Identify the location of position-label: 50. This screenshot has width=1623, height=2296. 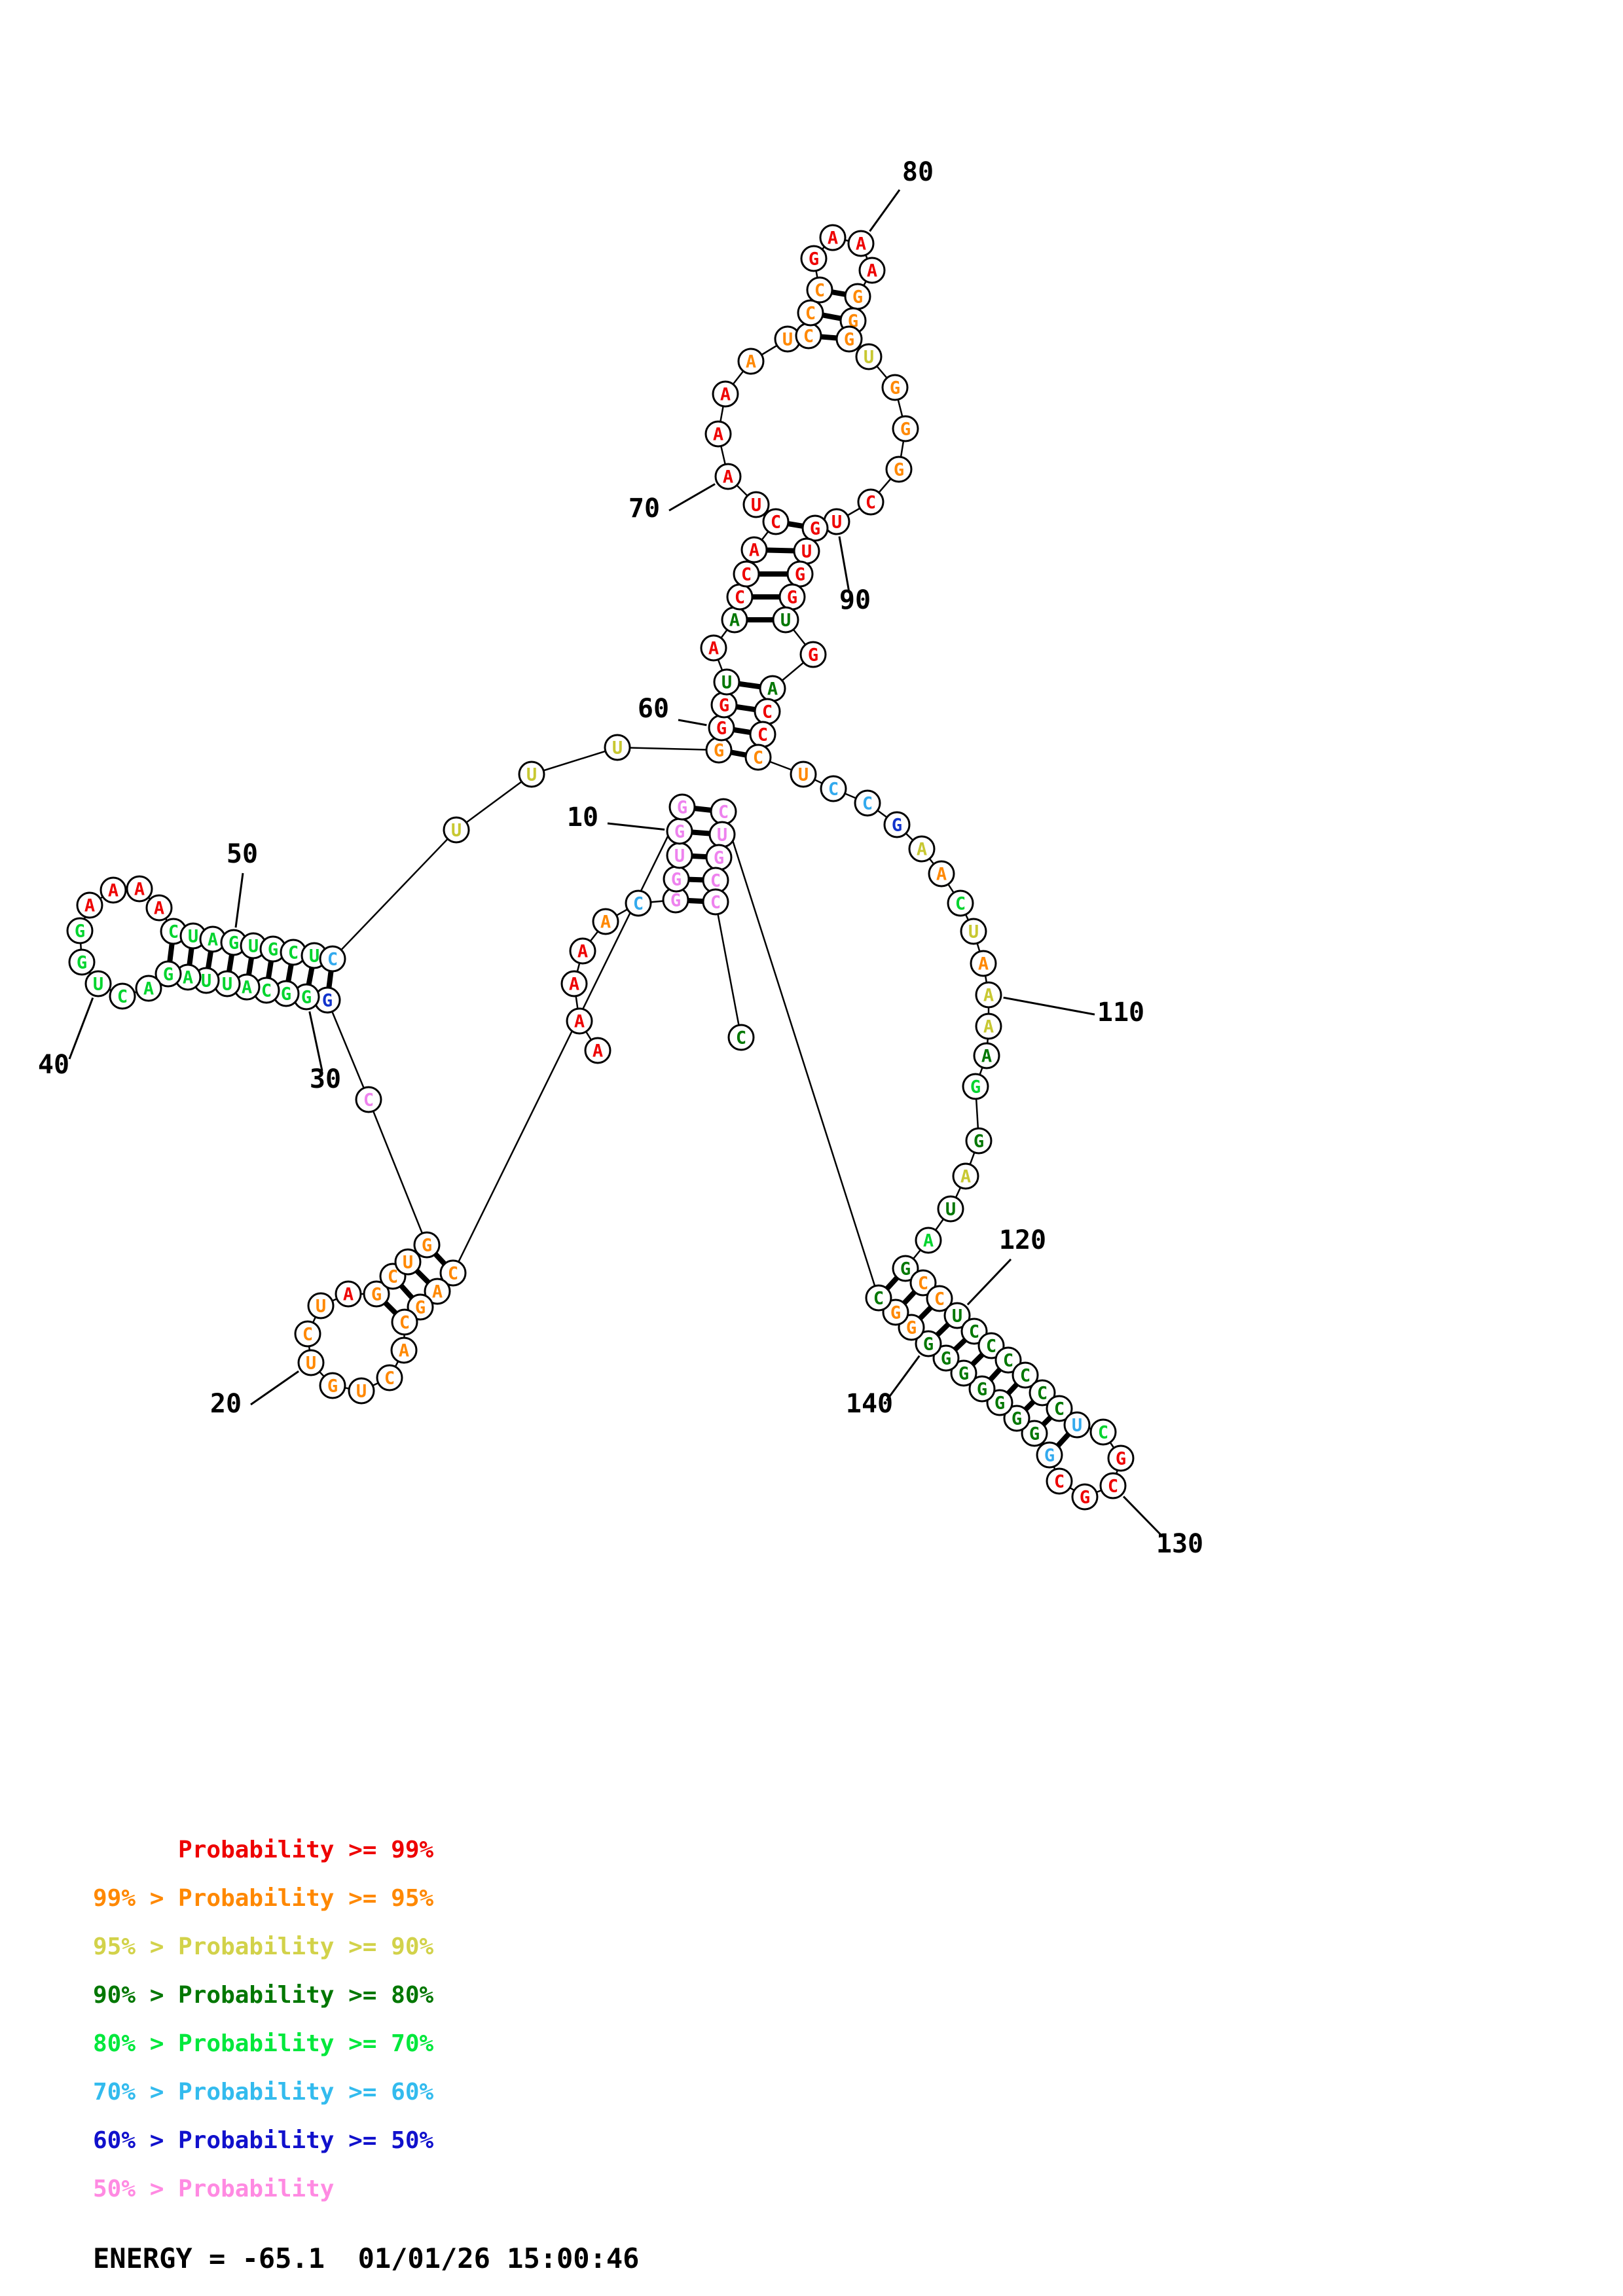
(242, 854).